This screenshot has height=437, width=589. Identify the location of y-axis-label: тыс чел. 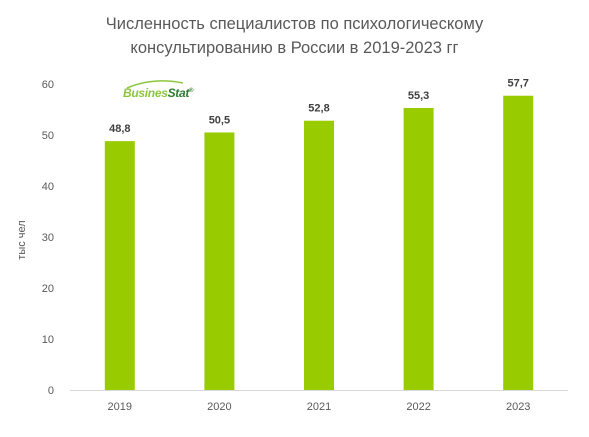
(22, 239).